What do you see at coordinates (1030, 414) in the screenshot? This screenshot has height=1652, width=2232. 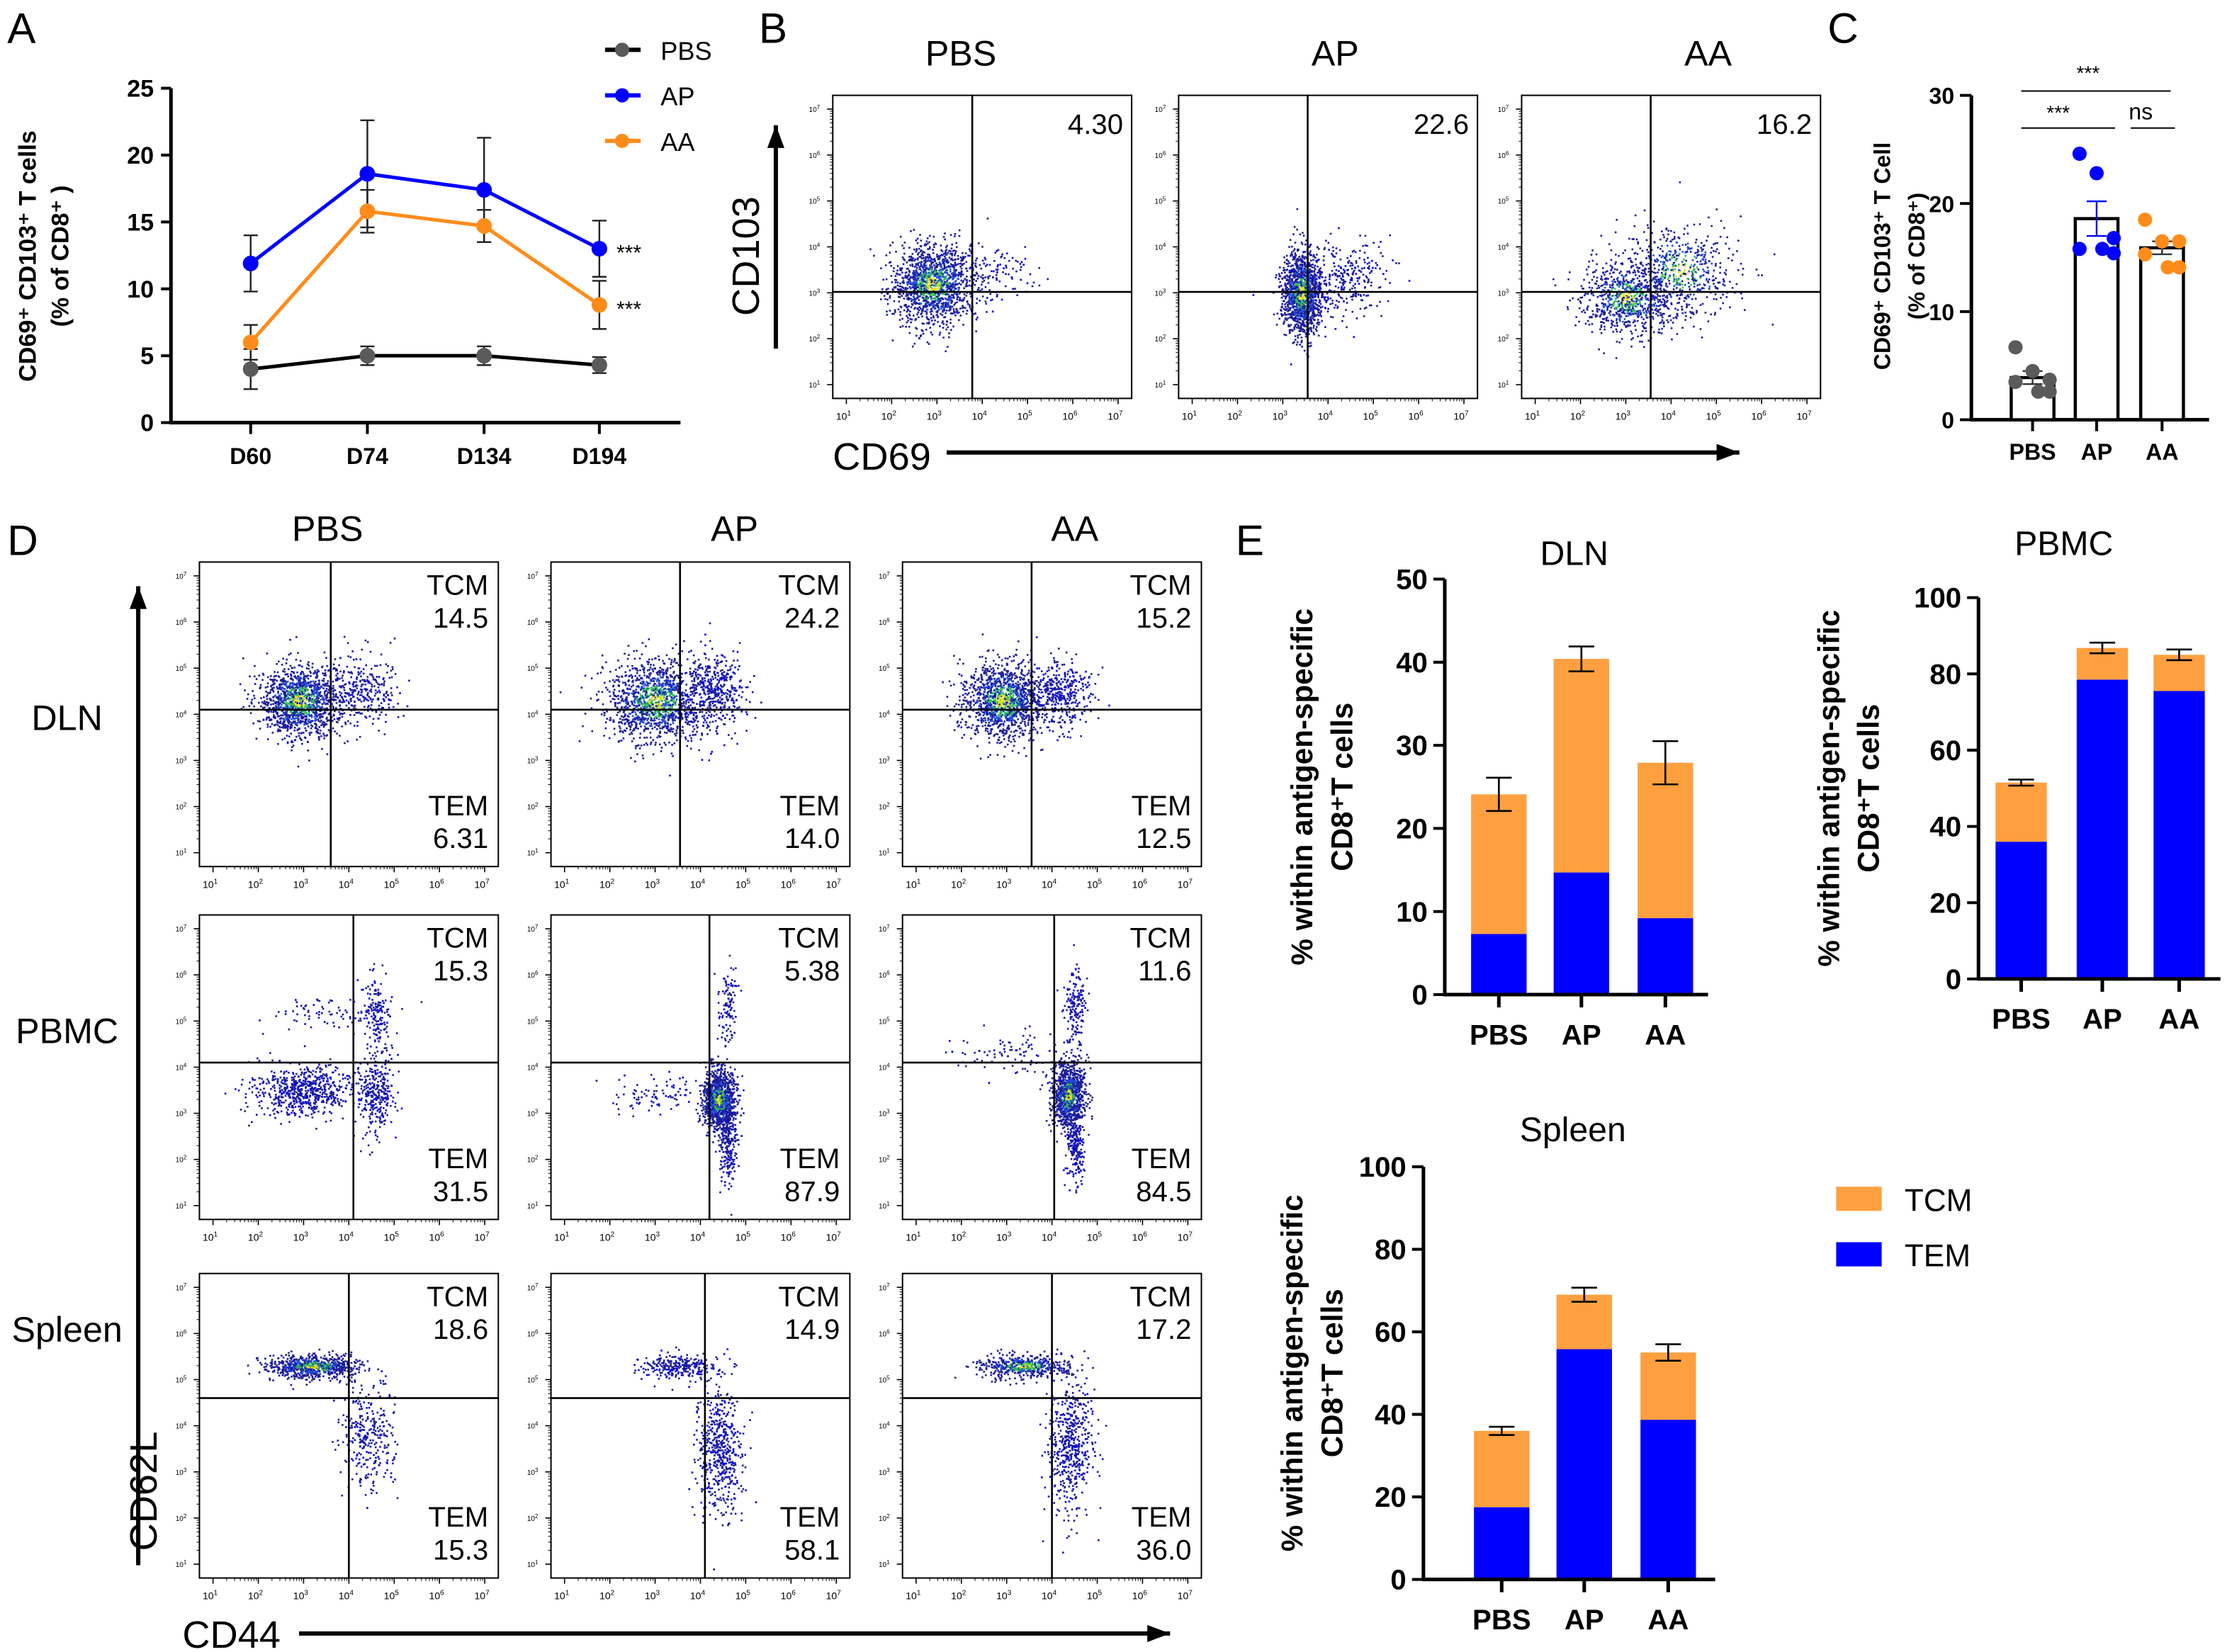 I see `tick-exponent: 5` at bounding box center [1030, 414].